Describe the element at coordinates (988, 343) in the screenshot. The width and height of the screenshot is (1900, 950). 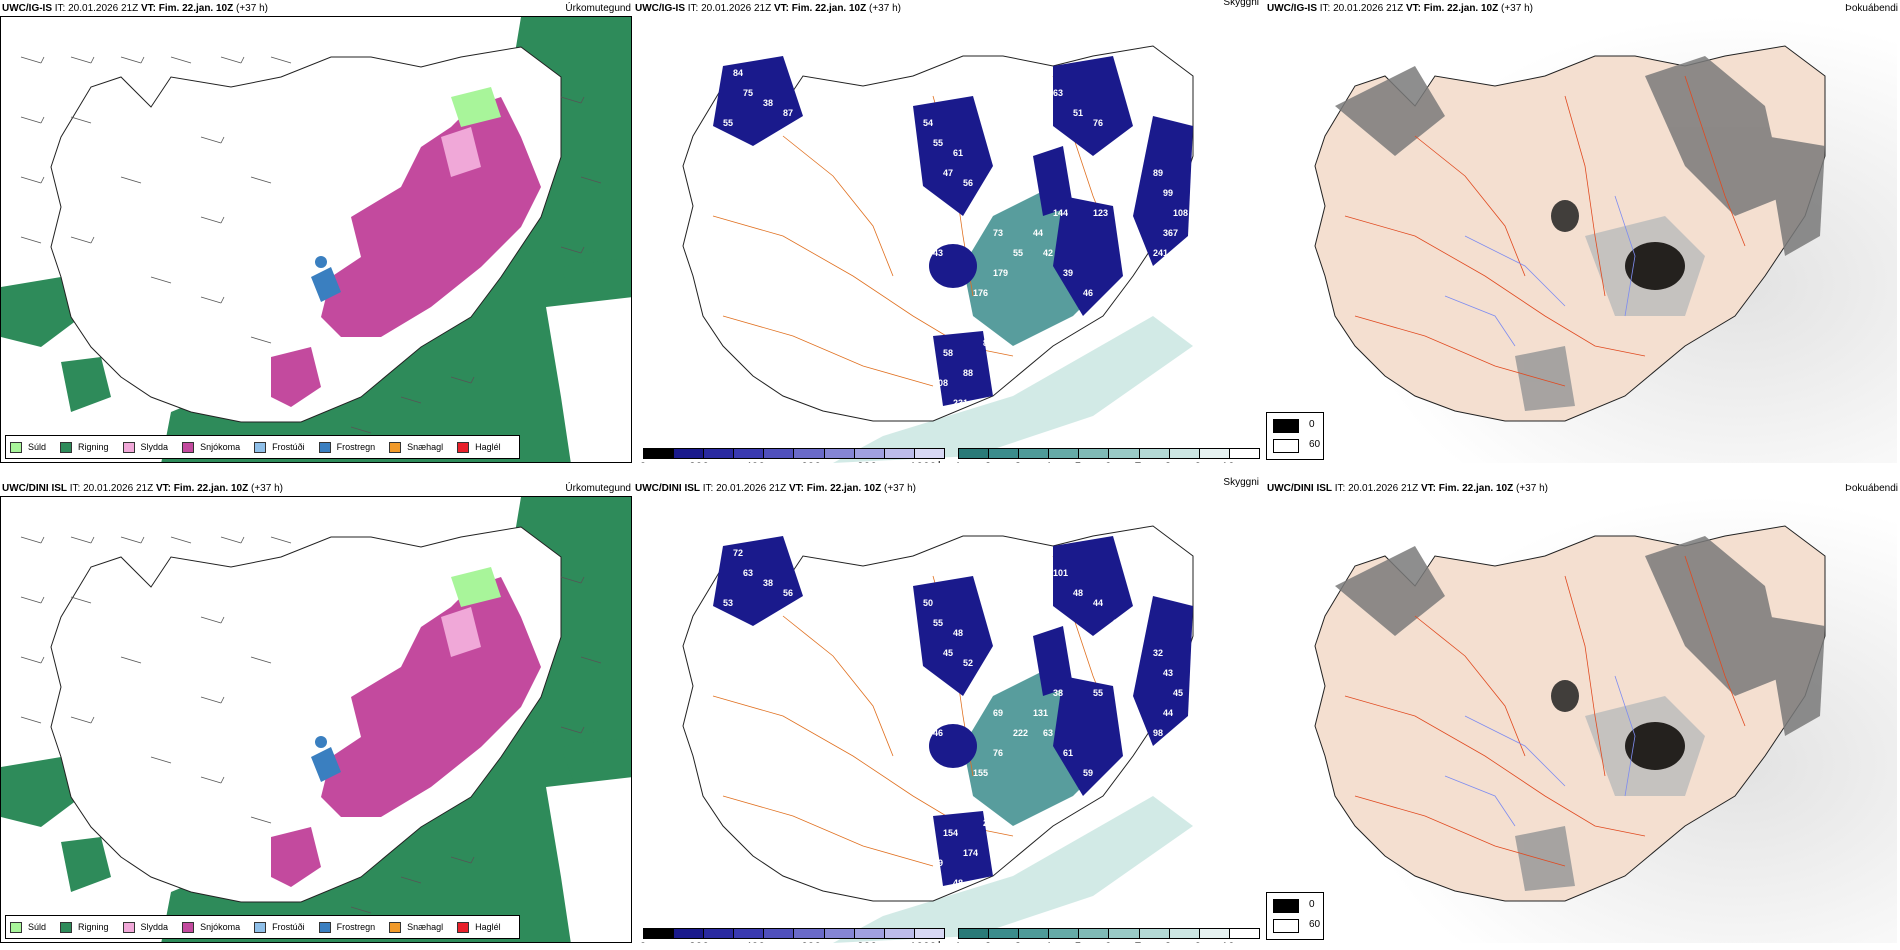
I see `cloud-base-label: 83` at that location.